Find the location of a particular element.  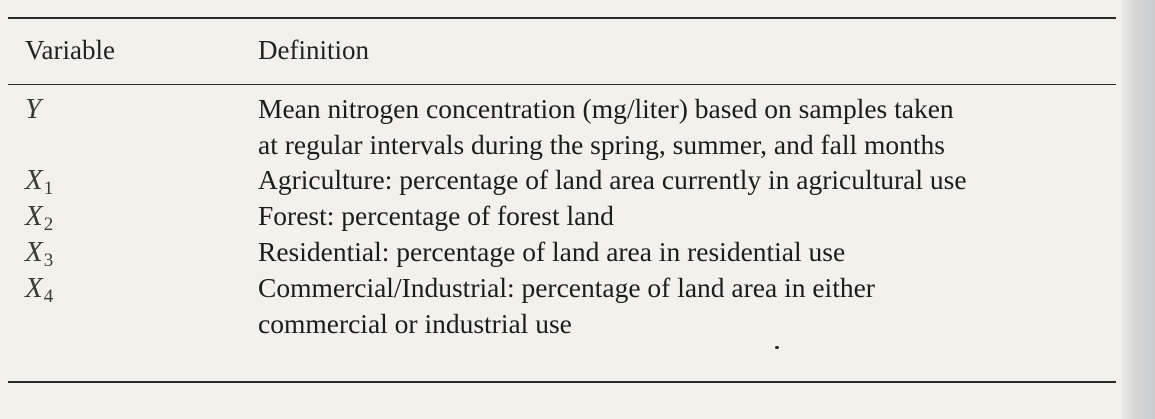

variable-definition: Forest: percentage of forest land is located at coordinates (436, 216).